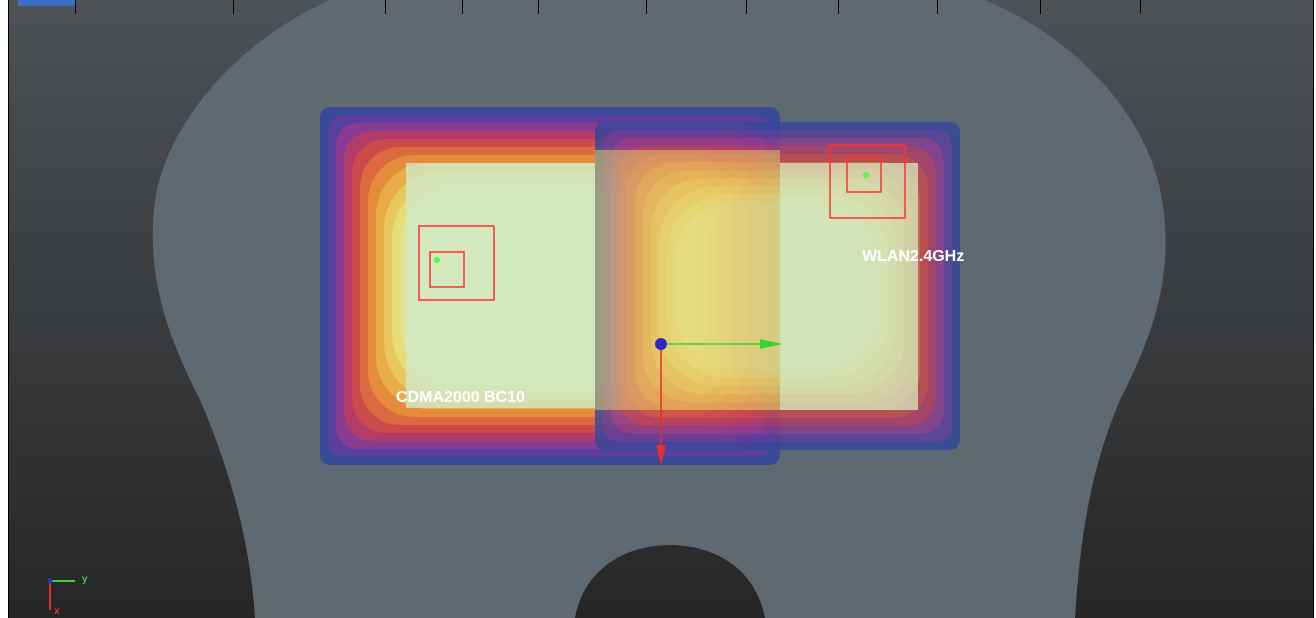  What do you see at coordinates (50, 581) in the screenshot?
I see `triad-origin` at bounding box center [50, 581].